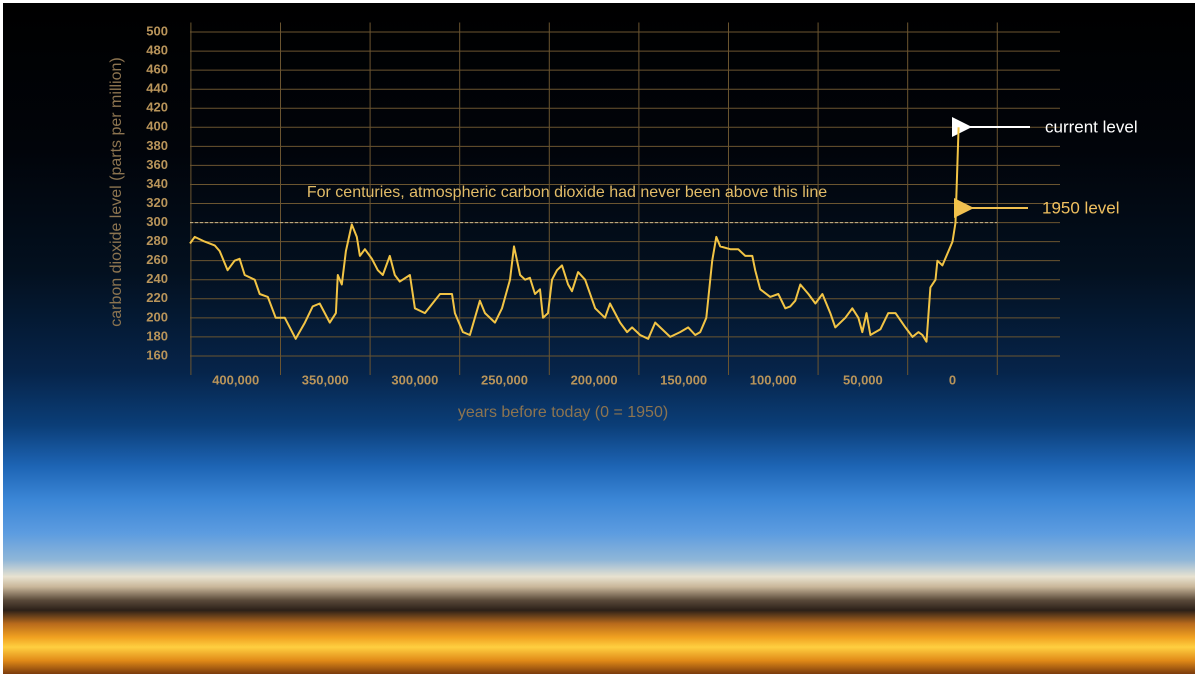  What do you see at coordinates (157, 183) in the screenshot?
I see `y-tick-label: 340` at bounding box center [157, 183].